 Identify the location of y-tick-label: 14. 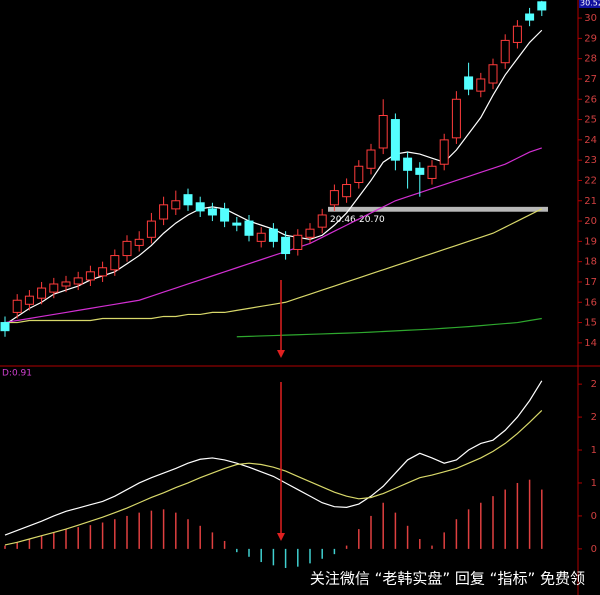
(590, 343).